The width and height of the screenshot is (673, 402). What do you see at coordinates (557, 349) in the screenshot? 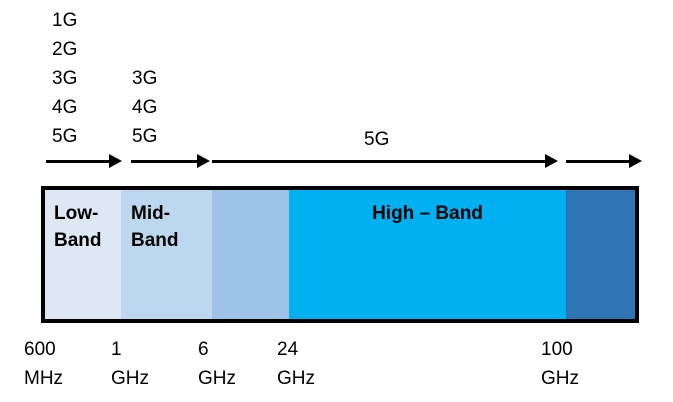
I see `tick-value: 100` at bounding box center [557, 349].